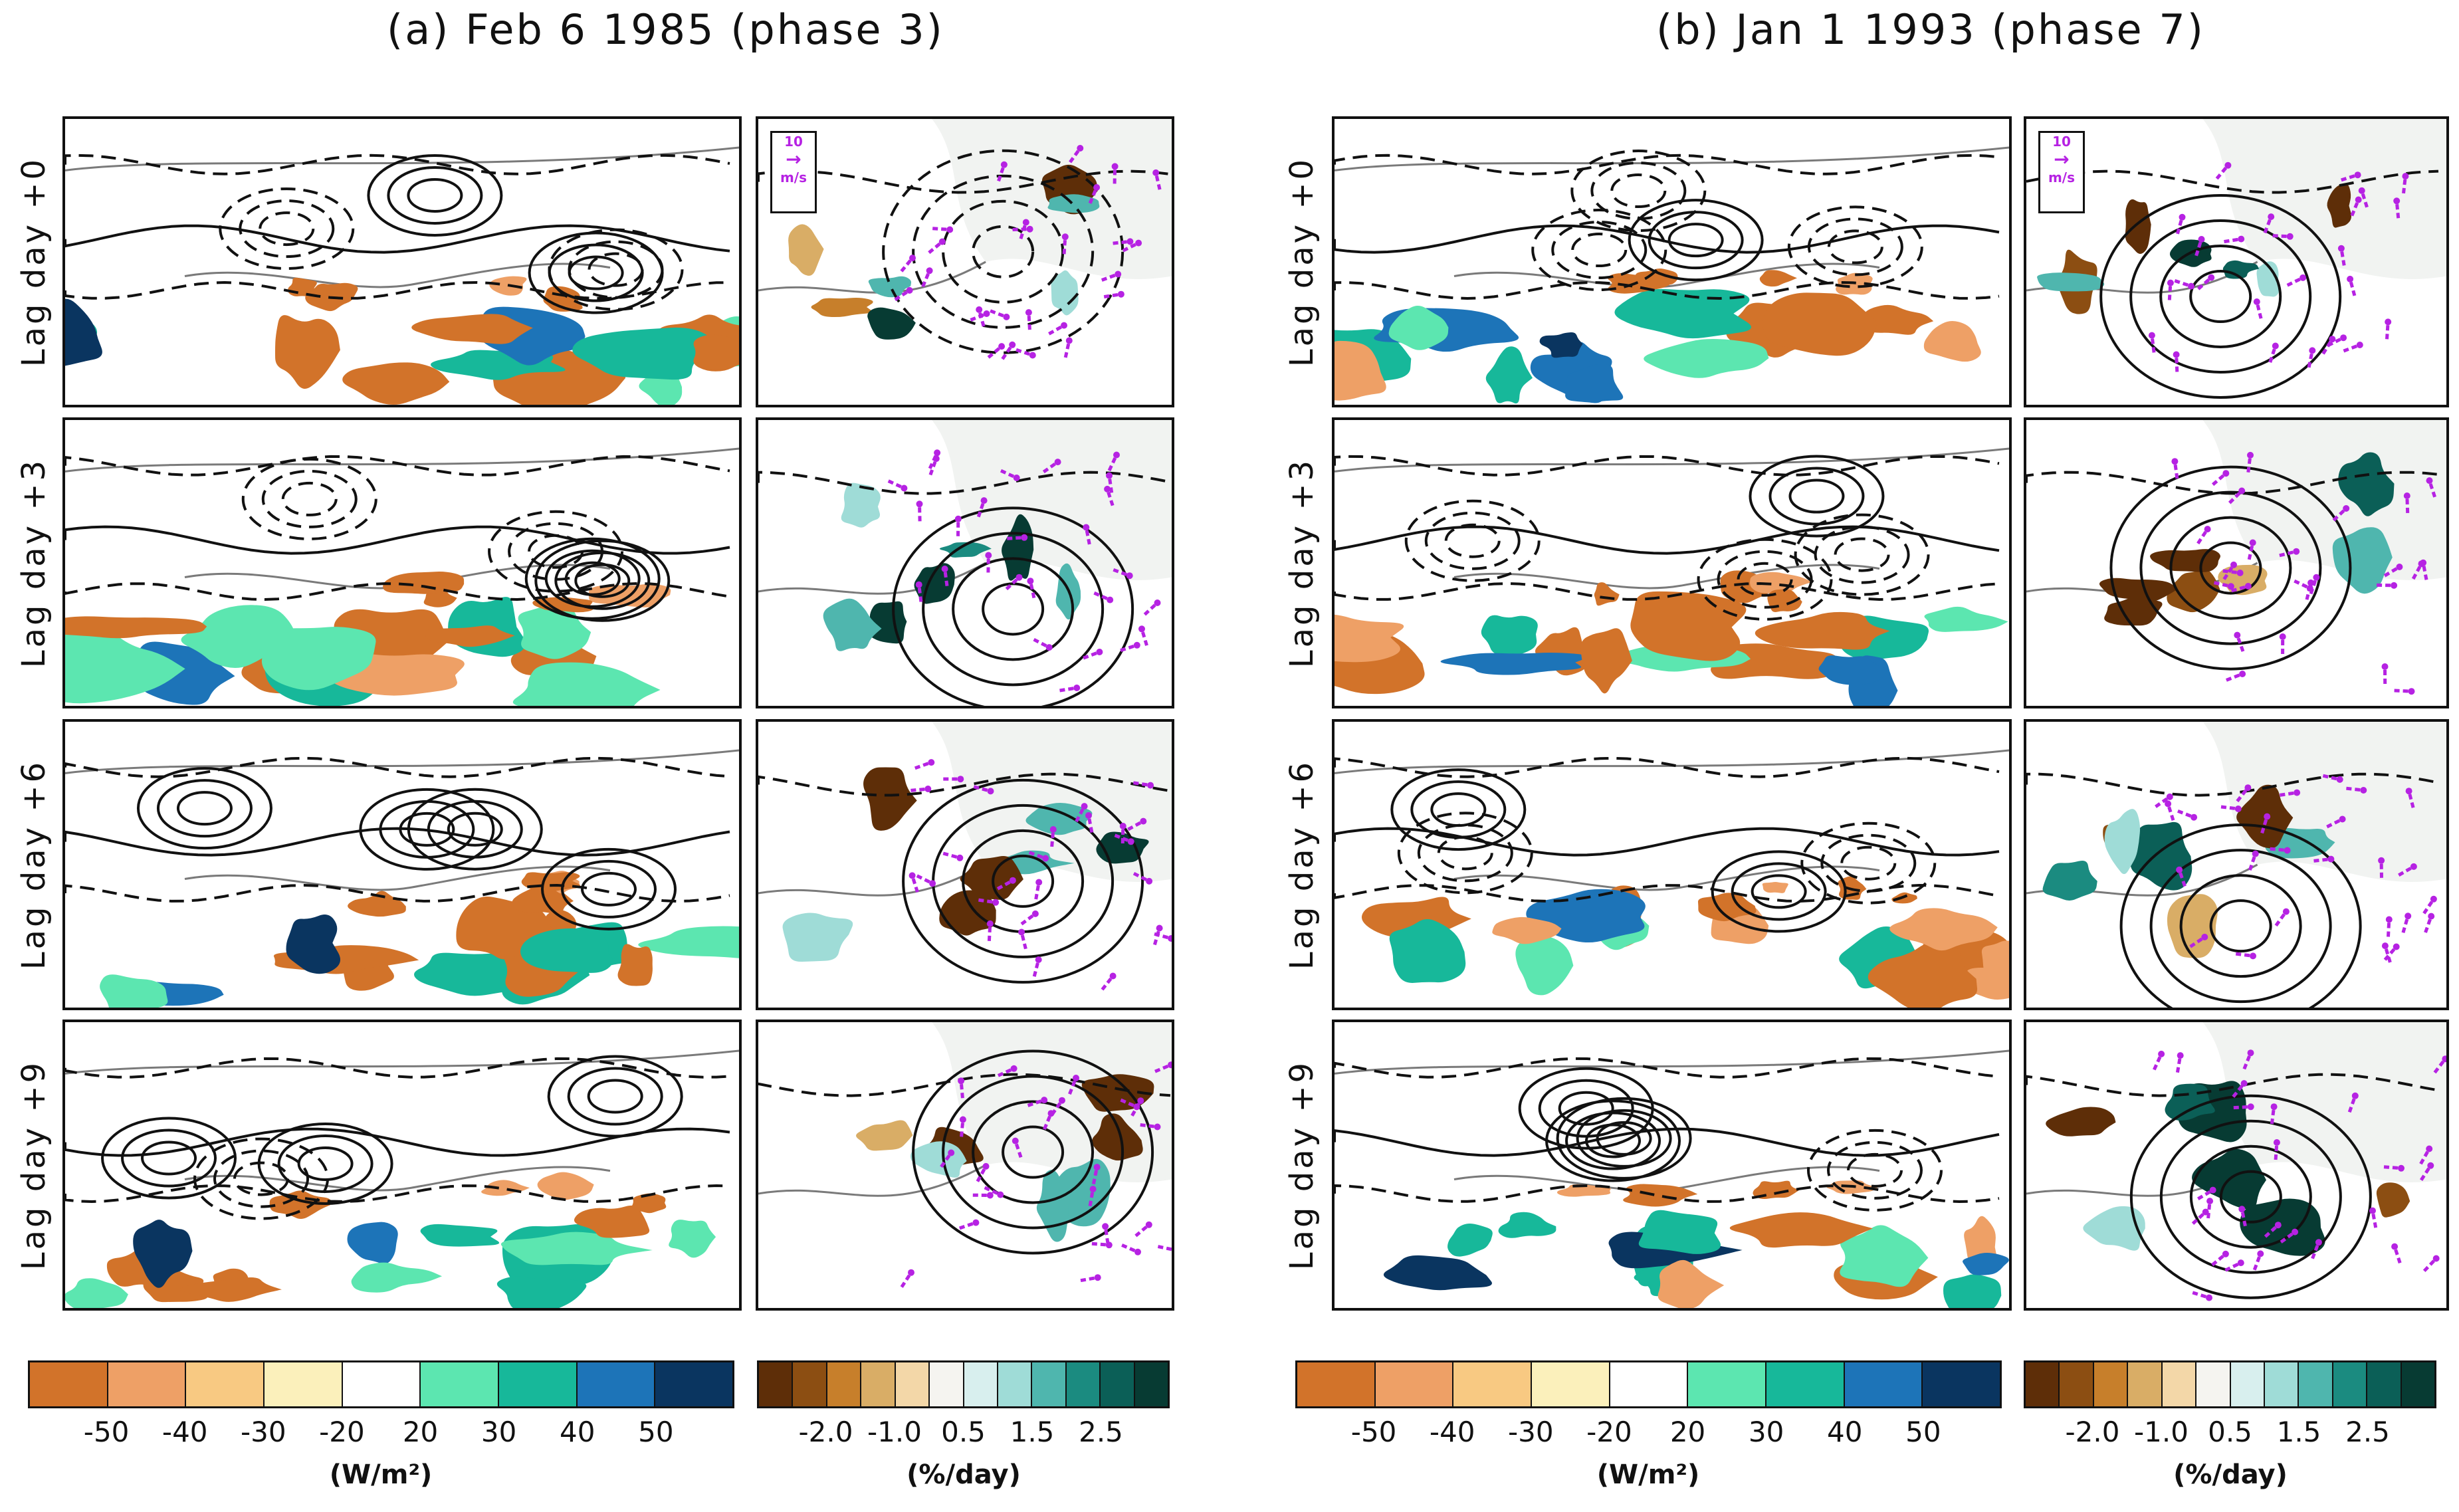 The image size is (2459, 1512). I want to click on olr-map-panel-a-lag3, so click(402, 1165).